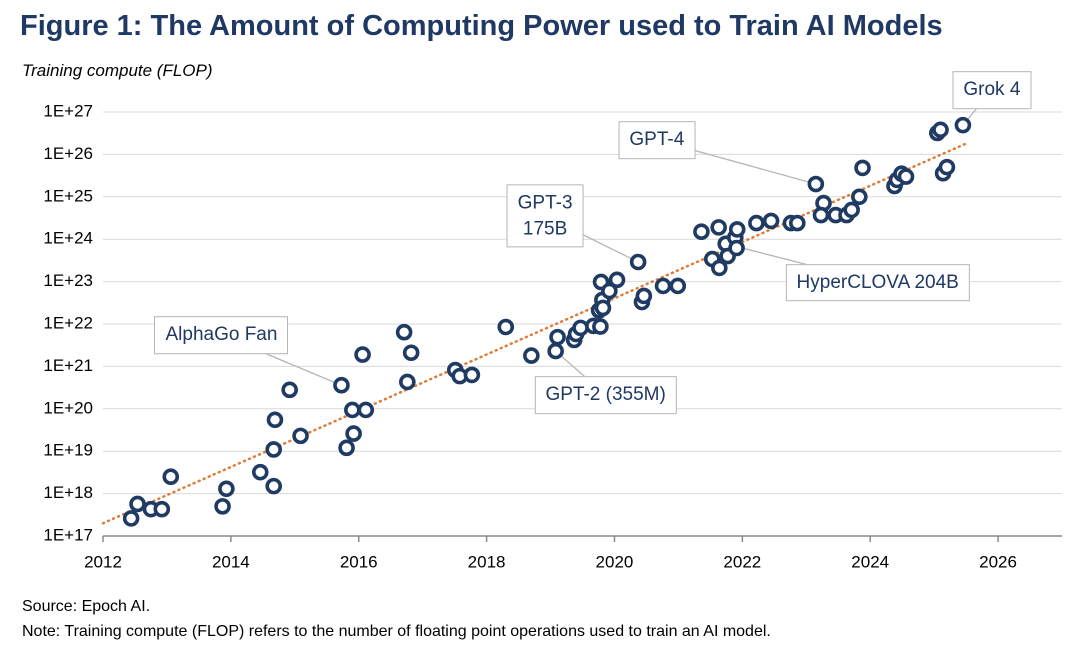 This screenshot has height=665, width=1082. I want to click on annotation: GPT-4, so click(657, 140).